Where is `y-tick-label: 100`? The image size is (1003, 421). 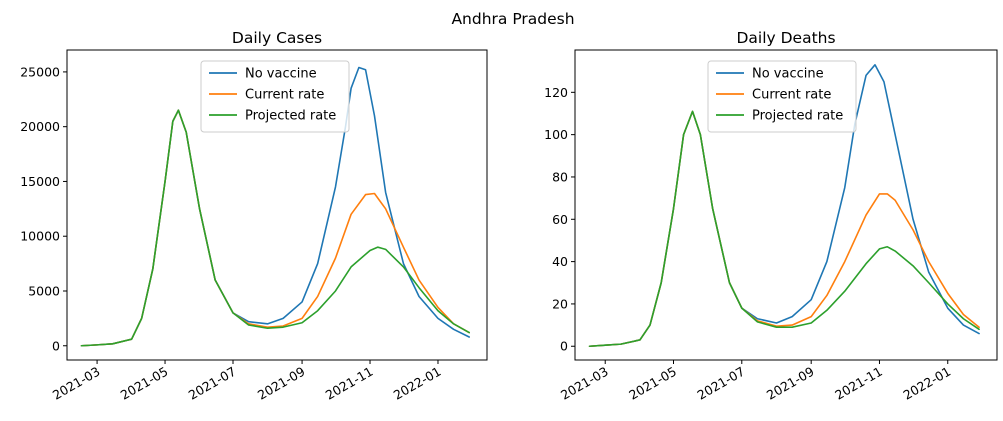
y-tick-label: 100 is located at coordinates (556, 134).